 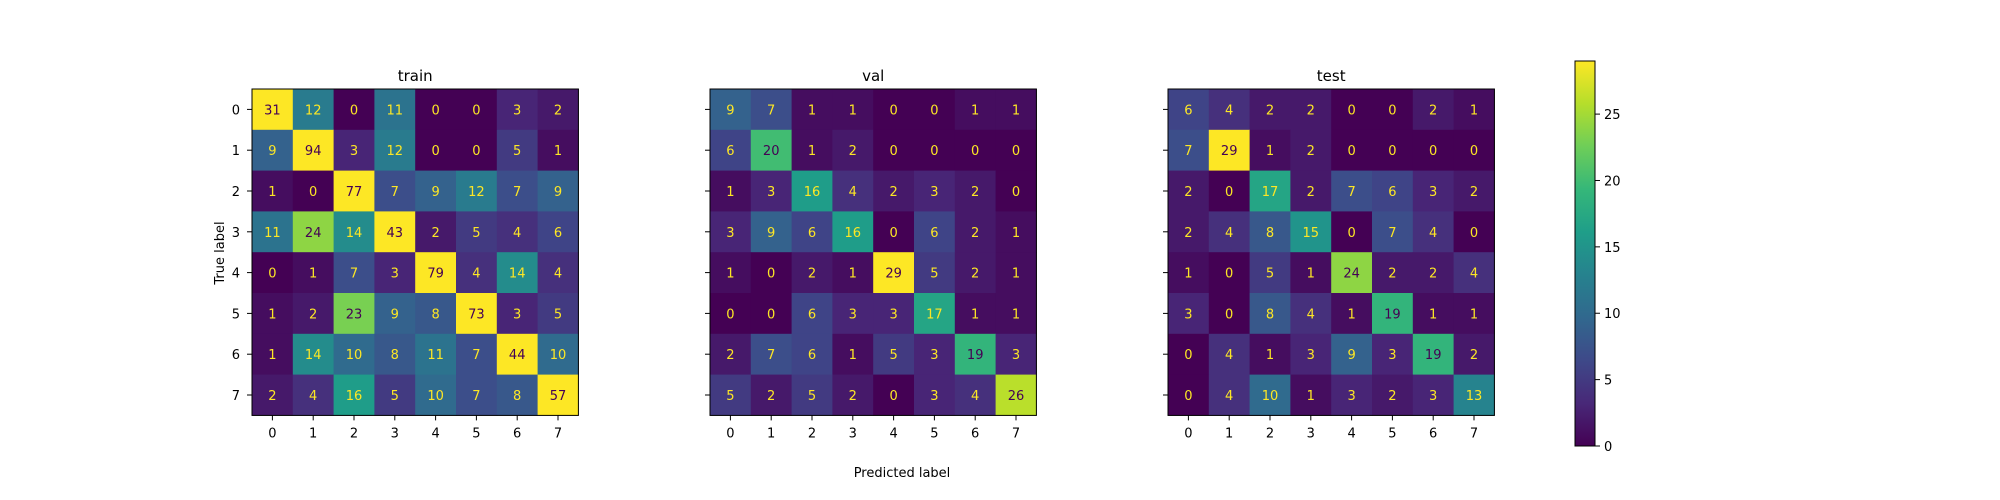 I want to click on y-tick-label: 2, so click(x=236, y=192).